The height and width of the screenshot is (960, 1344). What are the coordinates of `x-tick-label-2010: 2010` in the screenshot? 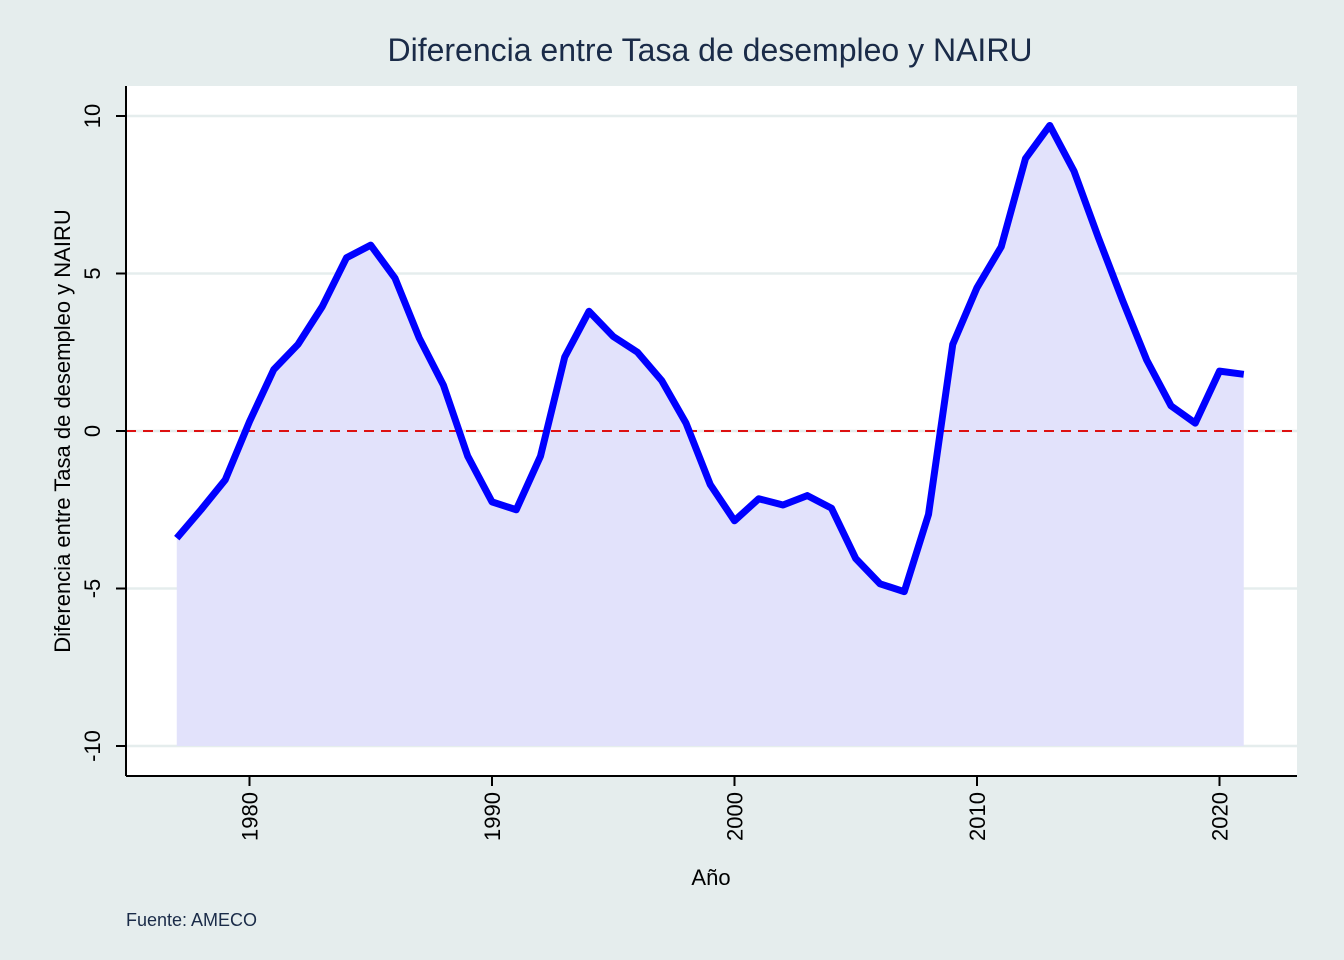 It's located at (977, 816).